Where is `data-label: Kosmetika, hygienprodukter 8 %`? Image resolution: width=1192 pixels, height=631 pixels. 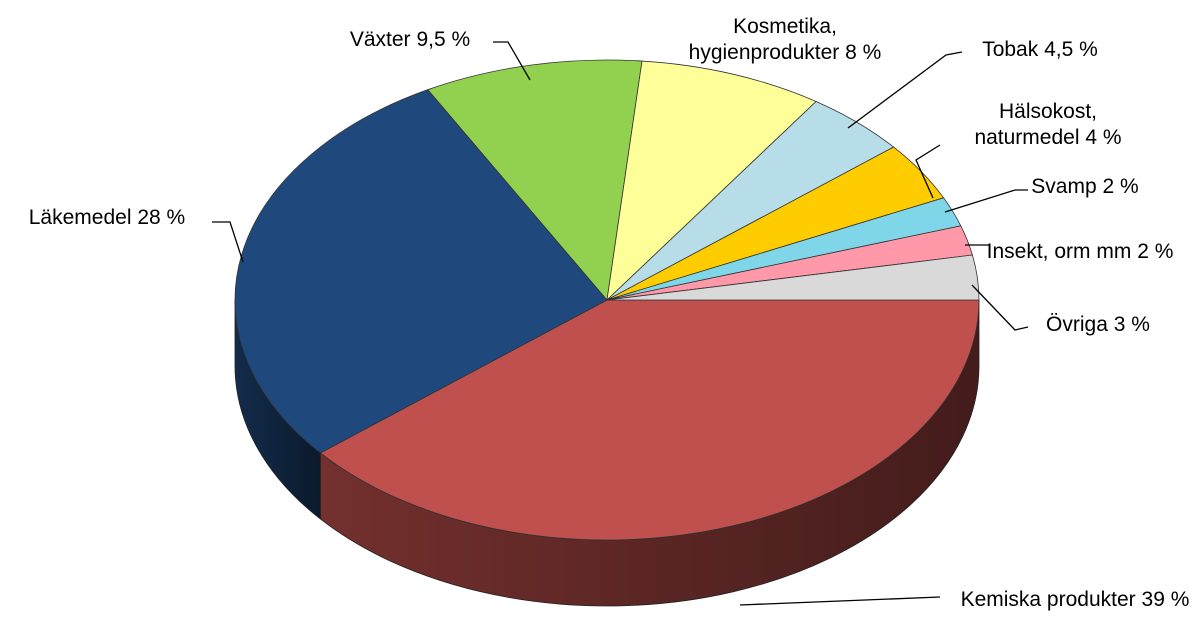
data-label: Kosmetika, hygienprodukter 8 % is located at coordinates (785, 40).